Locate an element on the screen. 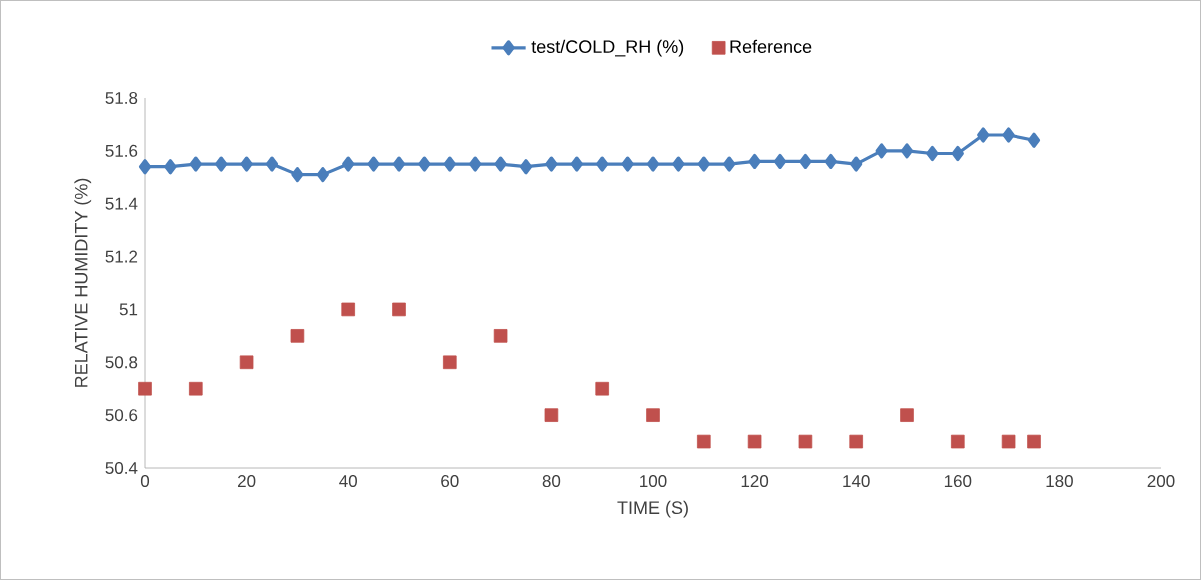  x-axis-title: TIME (S) is located at coordinates (652, 509).